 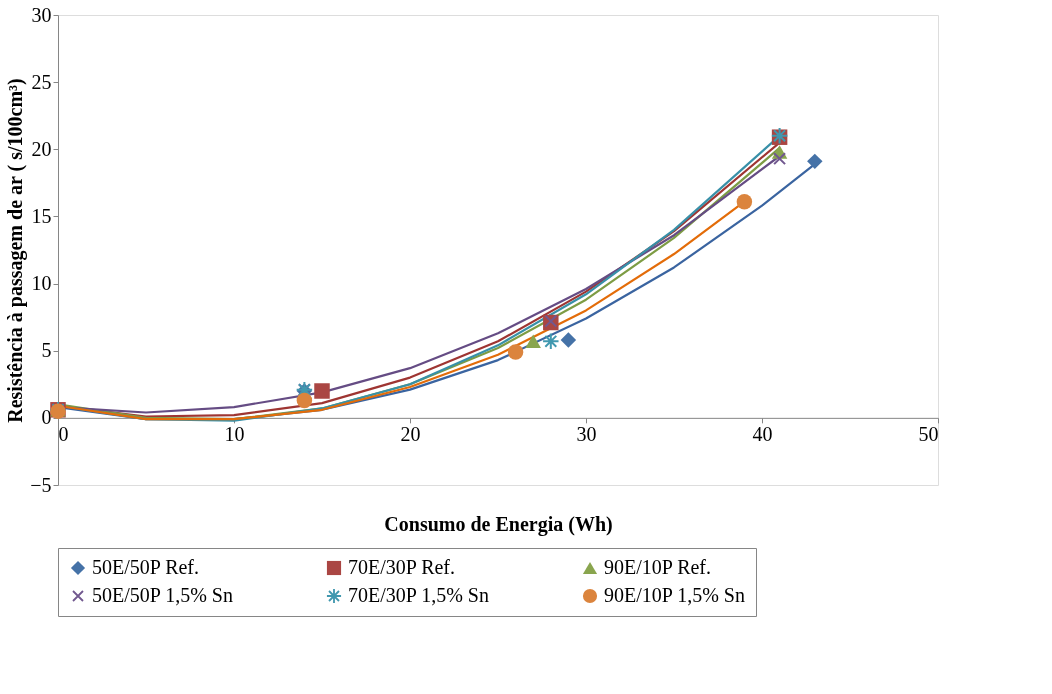 I want to click on x-tick-label: 40, so click(x=762, y=434).